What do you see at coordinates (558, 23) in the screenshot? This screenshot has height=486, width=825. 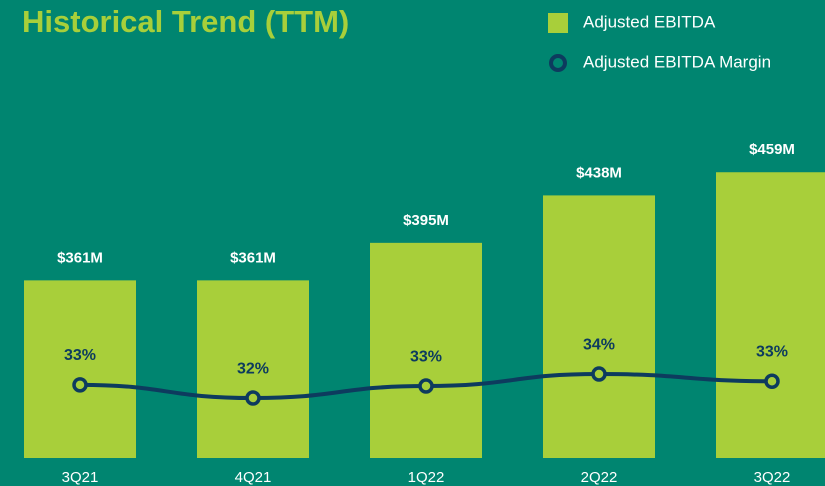 I see `legend-swatch-bar` at bounding box center [558, 23].